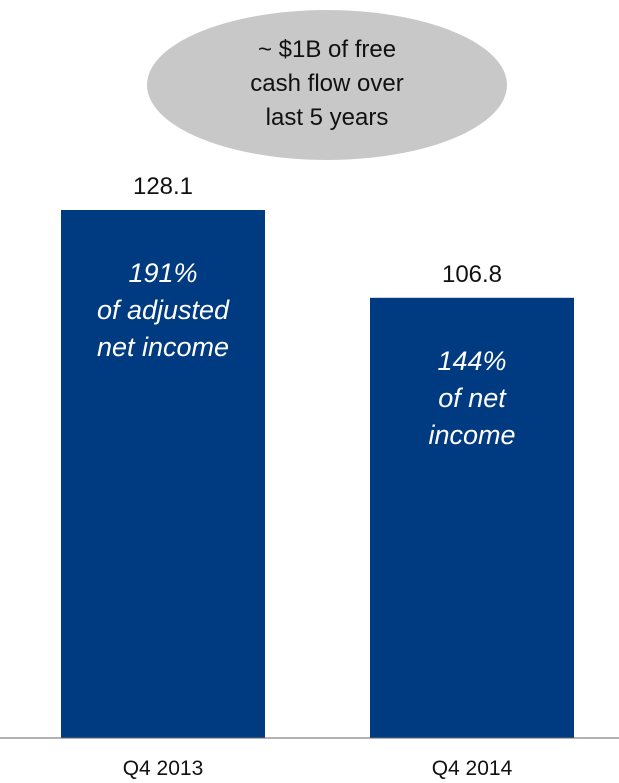  What do you see at coordinates (472, 398) in the screenshot?
I see `bar-annotation-q4-2014-line-2: of net` at bounding box center [472, 398].